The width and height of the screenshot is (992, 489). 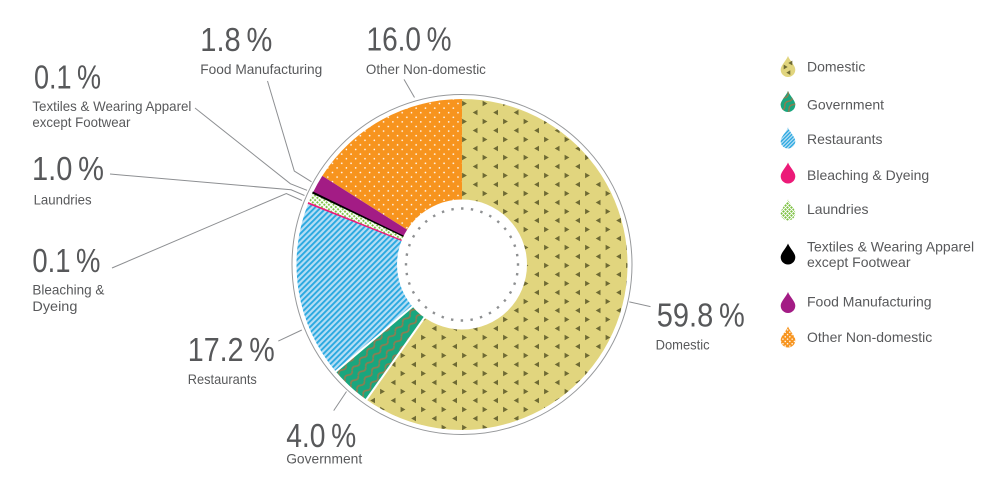 What do you see at coordinates (54, 306) in the screenshot?
I see `svg-text: Dyeing` at bounding box center [54, 306].